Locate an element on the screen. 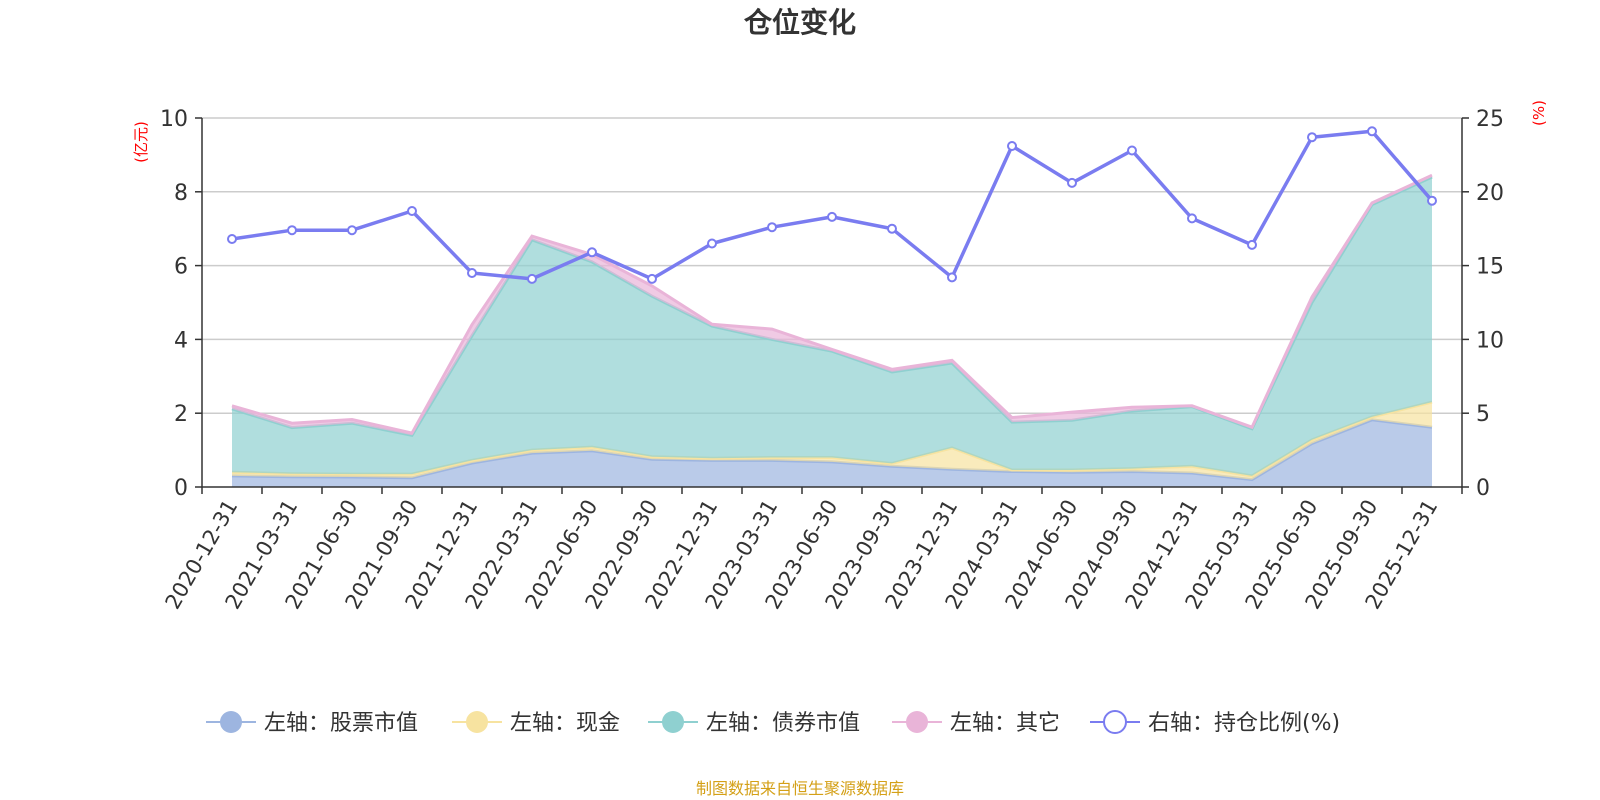 This screenshot has width=1600, height=800. right-axis-tick-label: 5 is located at coordinates (1483, 414).